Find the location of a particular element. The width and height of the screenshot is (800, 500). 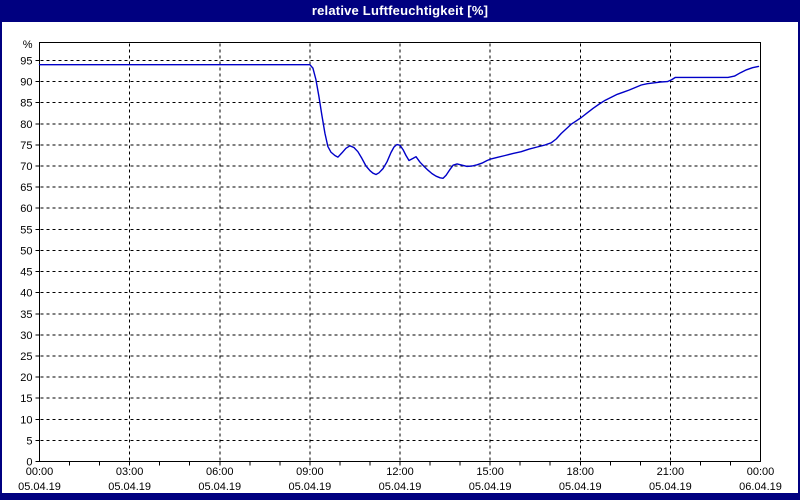

y-axis-label: 35 is located at coordinates (26, 315).